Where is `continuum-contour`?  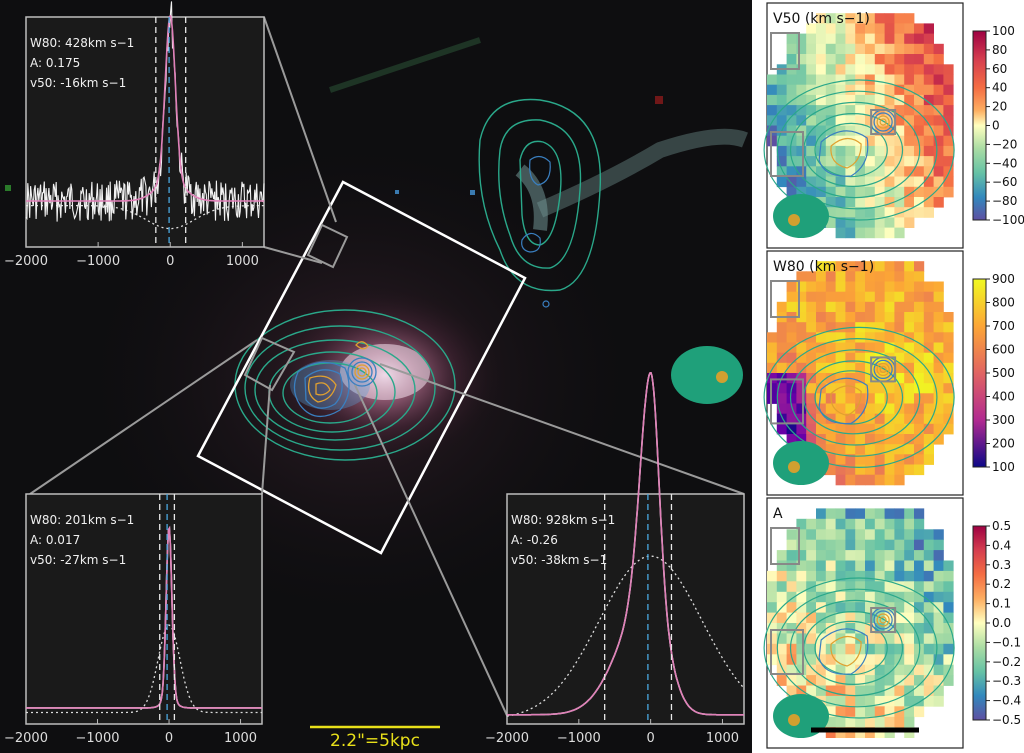 continuum-contour is located at coordinates (859, 150).